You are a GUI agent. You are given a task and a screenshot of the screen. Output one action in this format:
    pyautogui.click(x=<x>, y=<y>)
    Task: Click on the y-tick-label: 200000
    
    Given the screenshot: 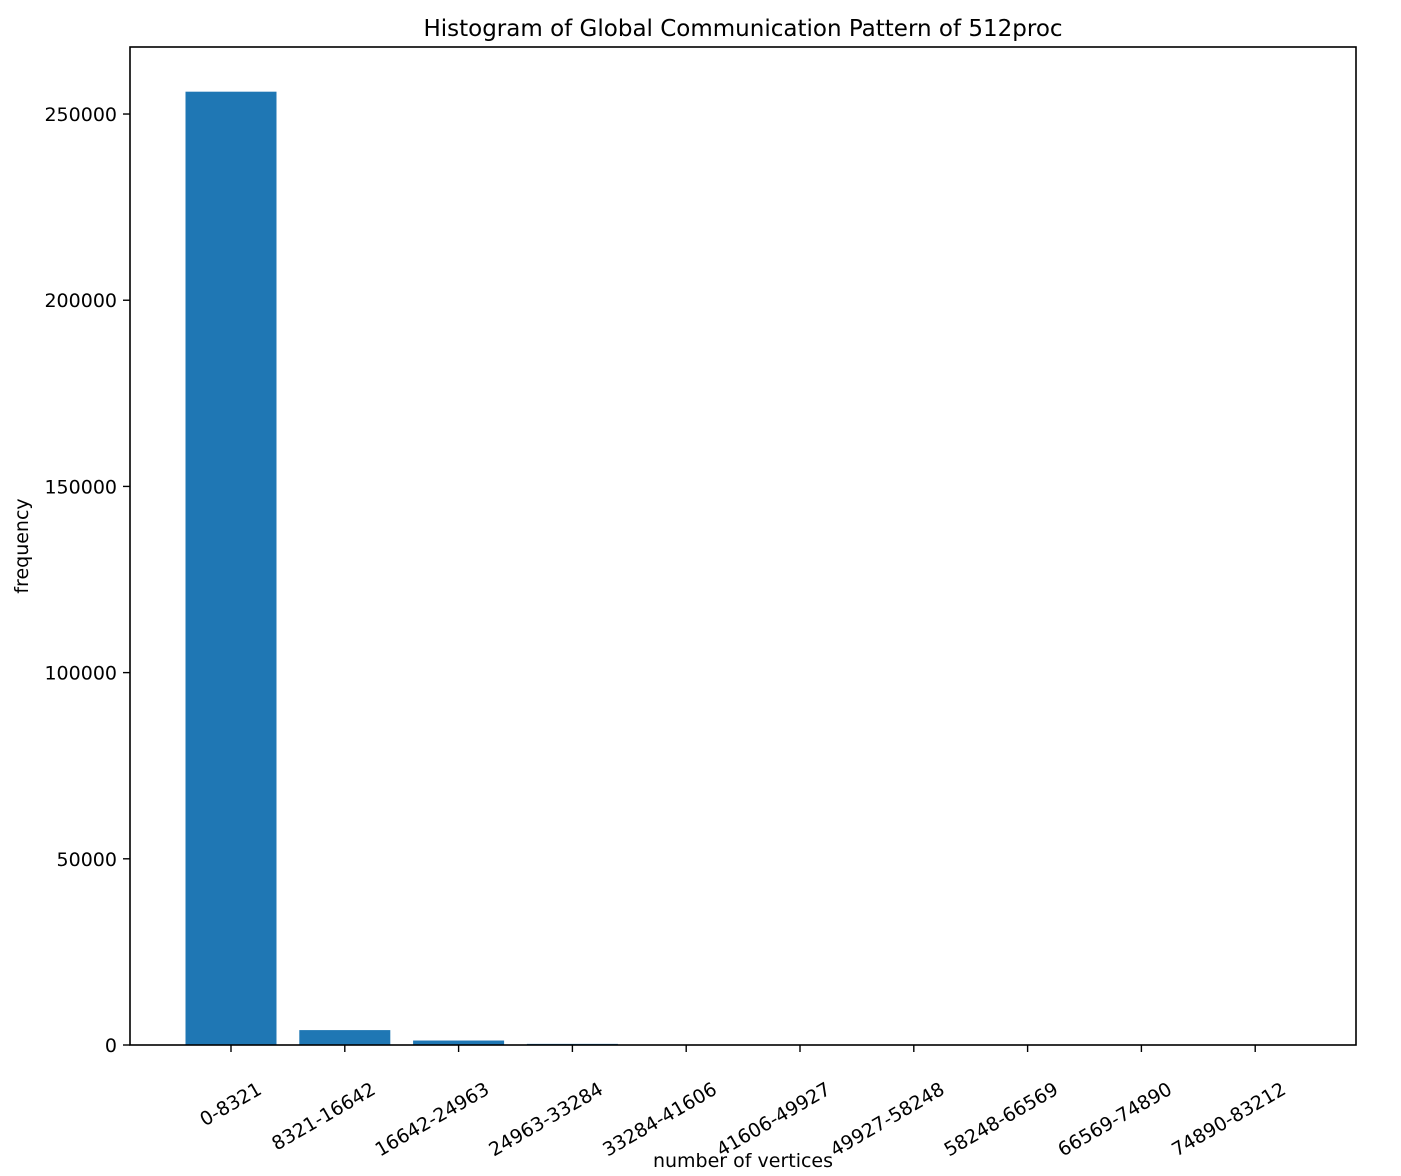 What is the action you would take?
    pyautogui.click(x=80, y=301)
    